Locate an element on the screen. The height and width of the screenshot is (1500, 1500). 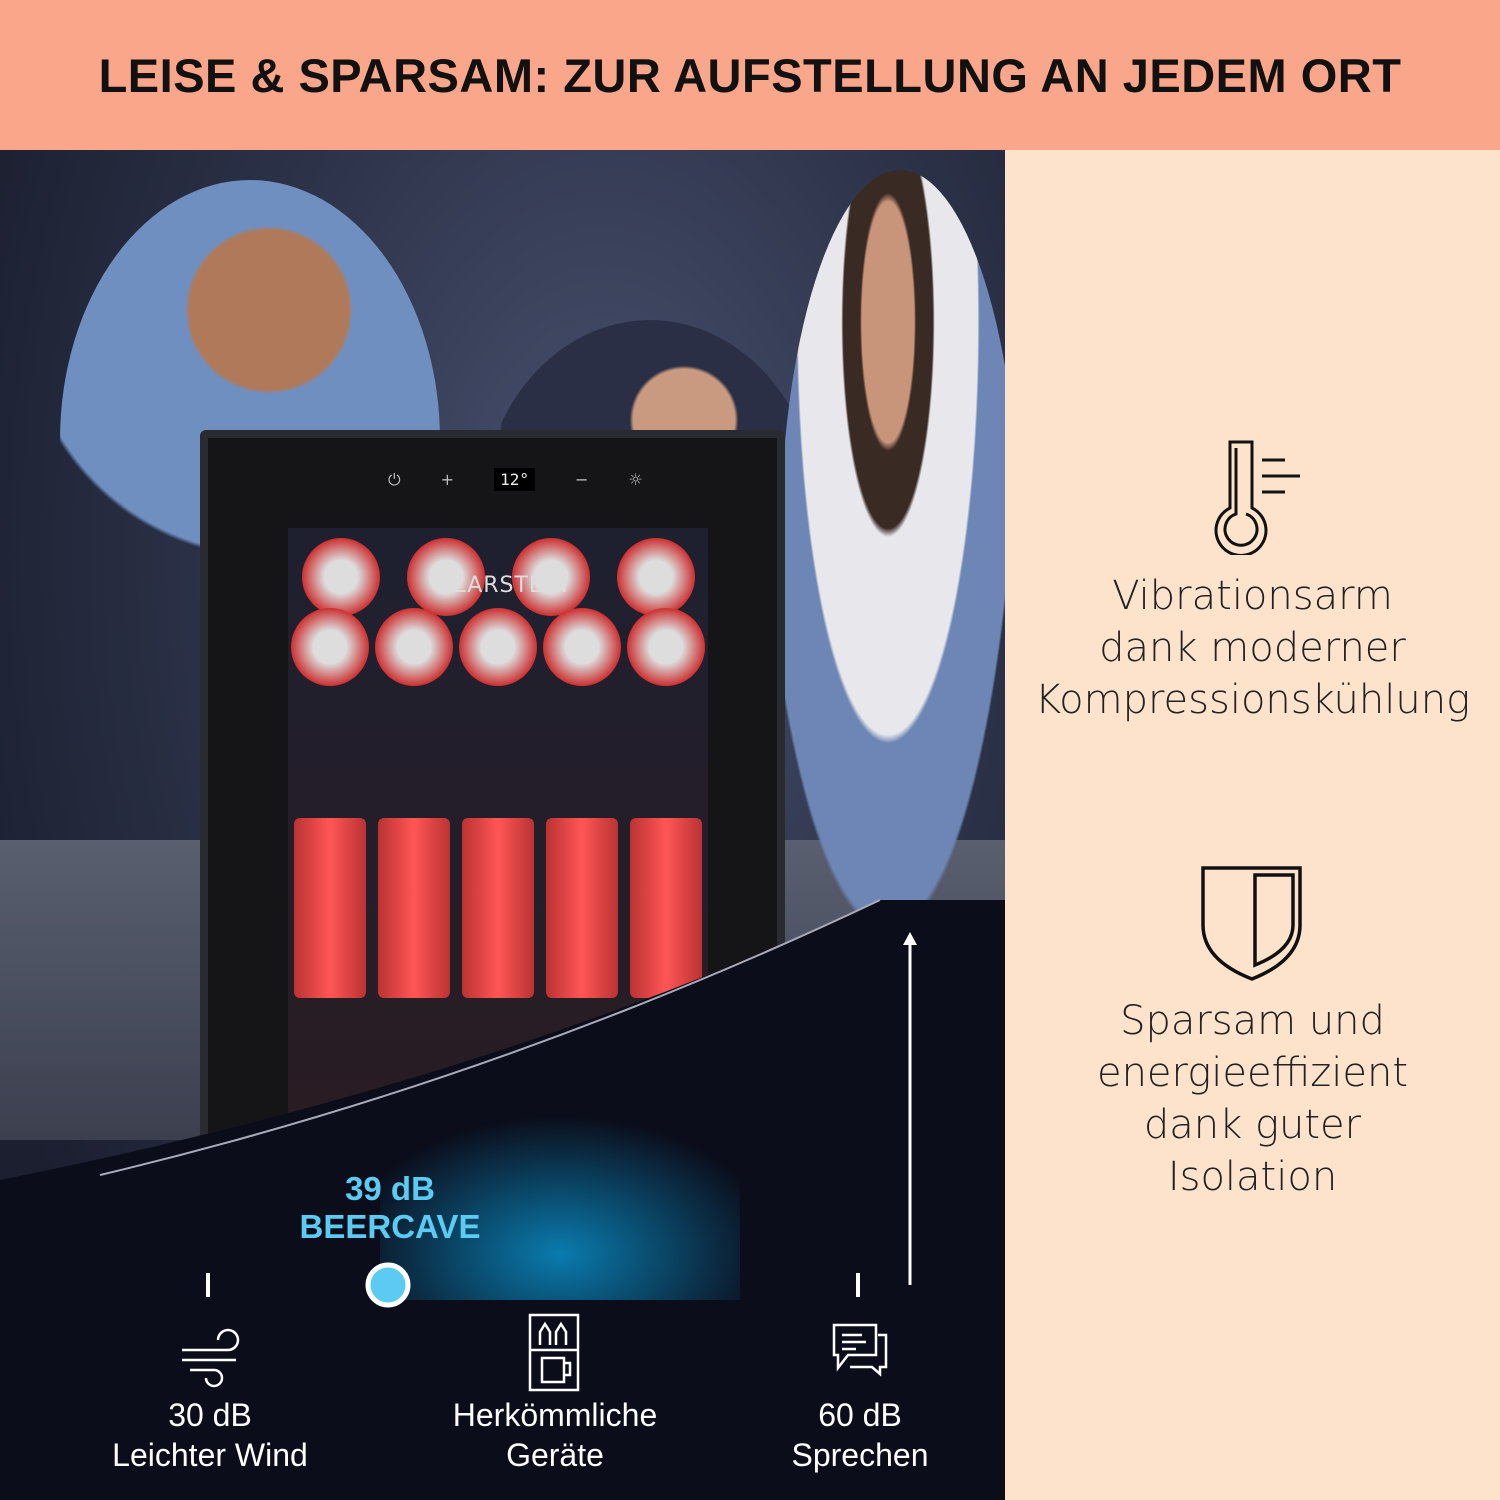
marker-conventional-devices: Herkömmliche Geräte is located at coordinates (555, 1435).